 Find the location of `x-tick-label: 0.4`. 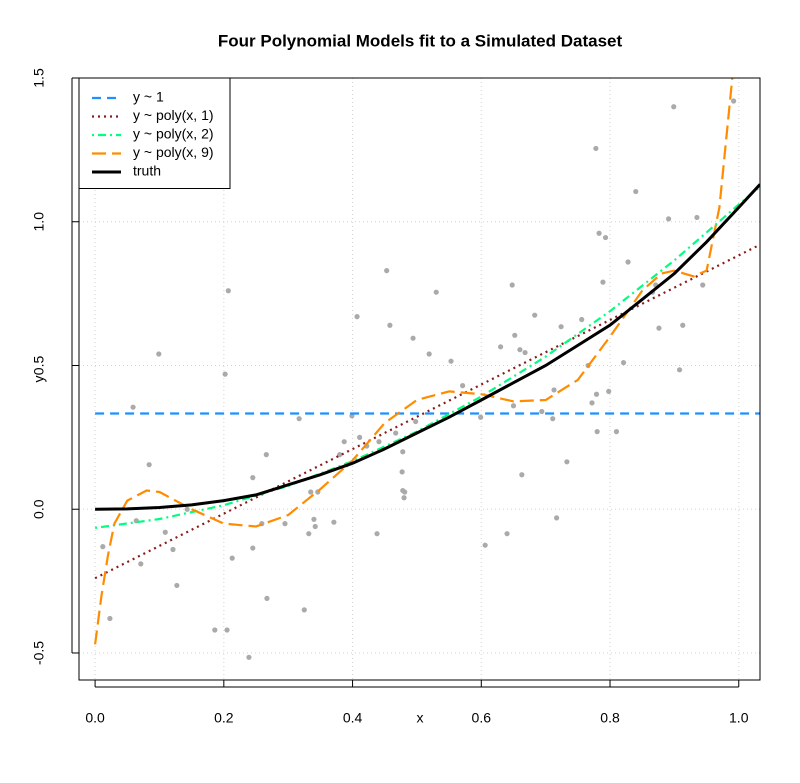

x-tick-label: 0.4 is located at coordinates (353, 718).